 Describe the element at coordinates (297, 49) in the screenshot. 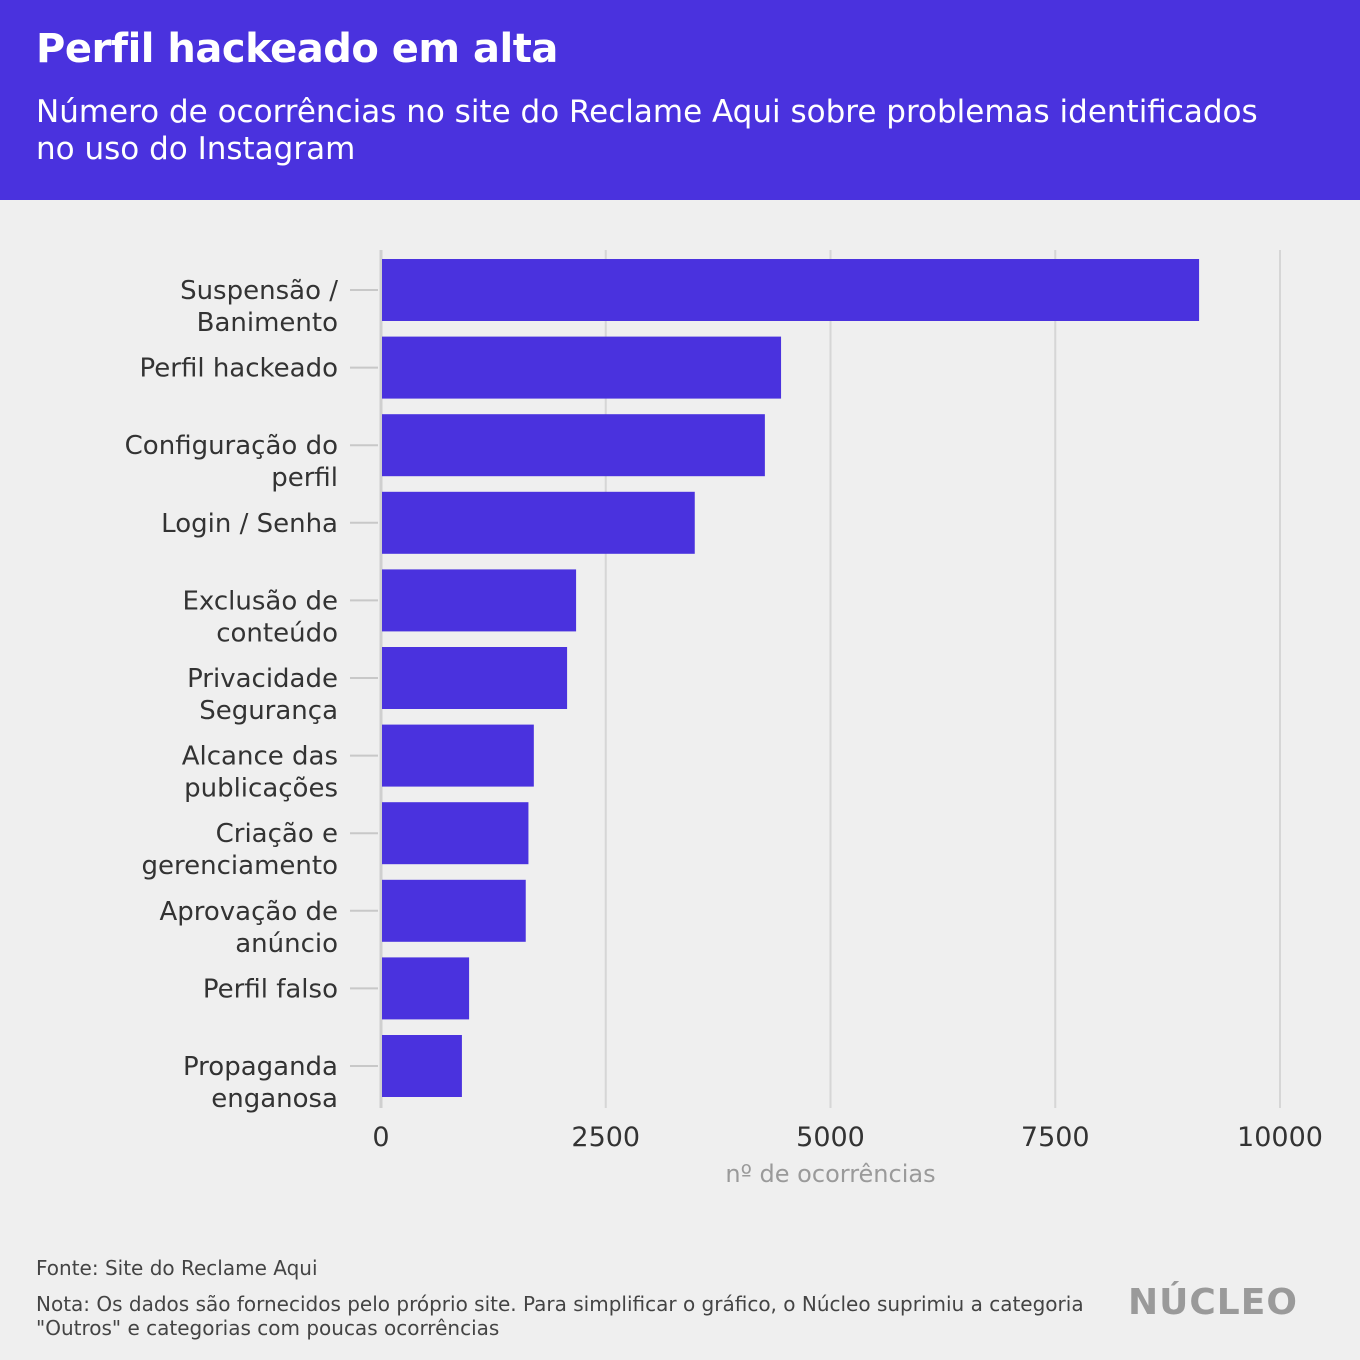

I see `chart-title: Perfil hackeado em alta` at that location.